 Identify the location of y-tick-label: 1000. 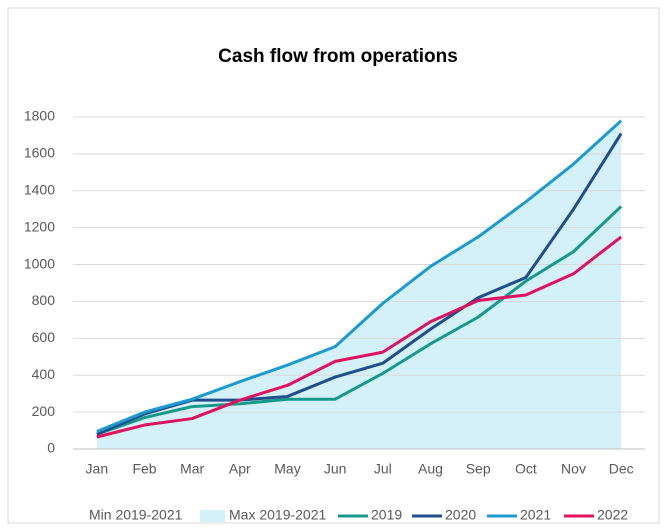
(39, 263).